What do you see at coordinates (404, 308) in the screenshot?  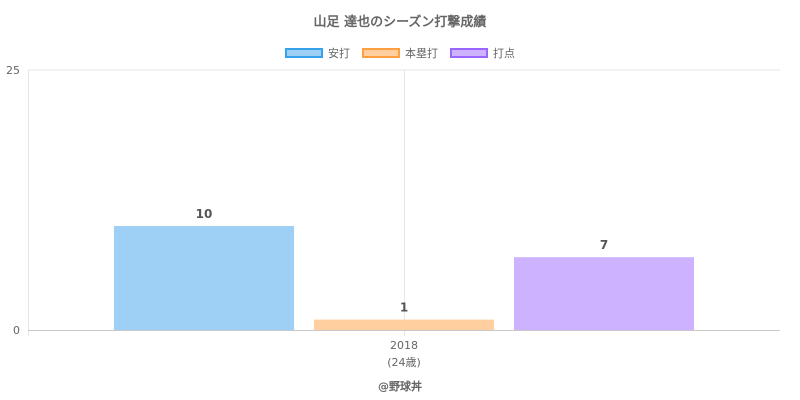 I see `data-label-home-runs: 1` at bounding box center [404, 308].